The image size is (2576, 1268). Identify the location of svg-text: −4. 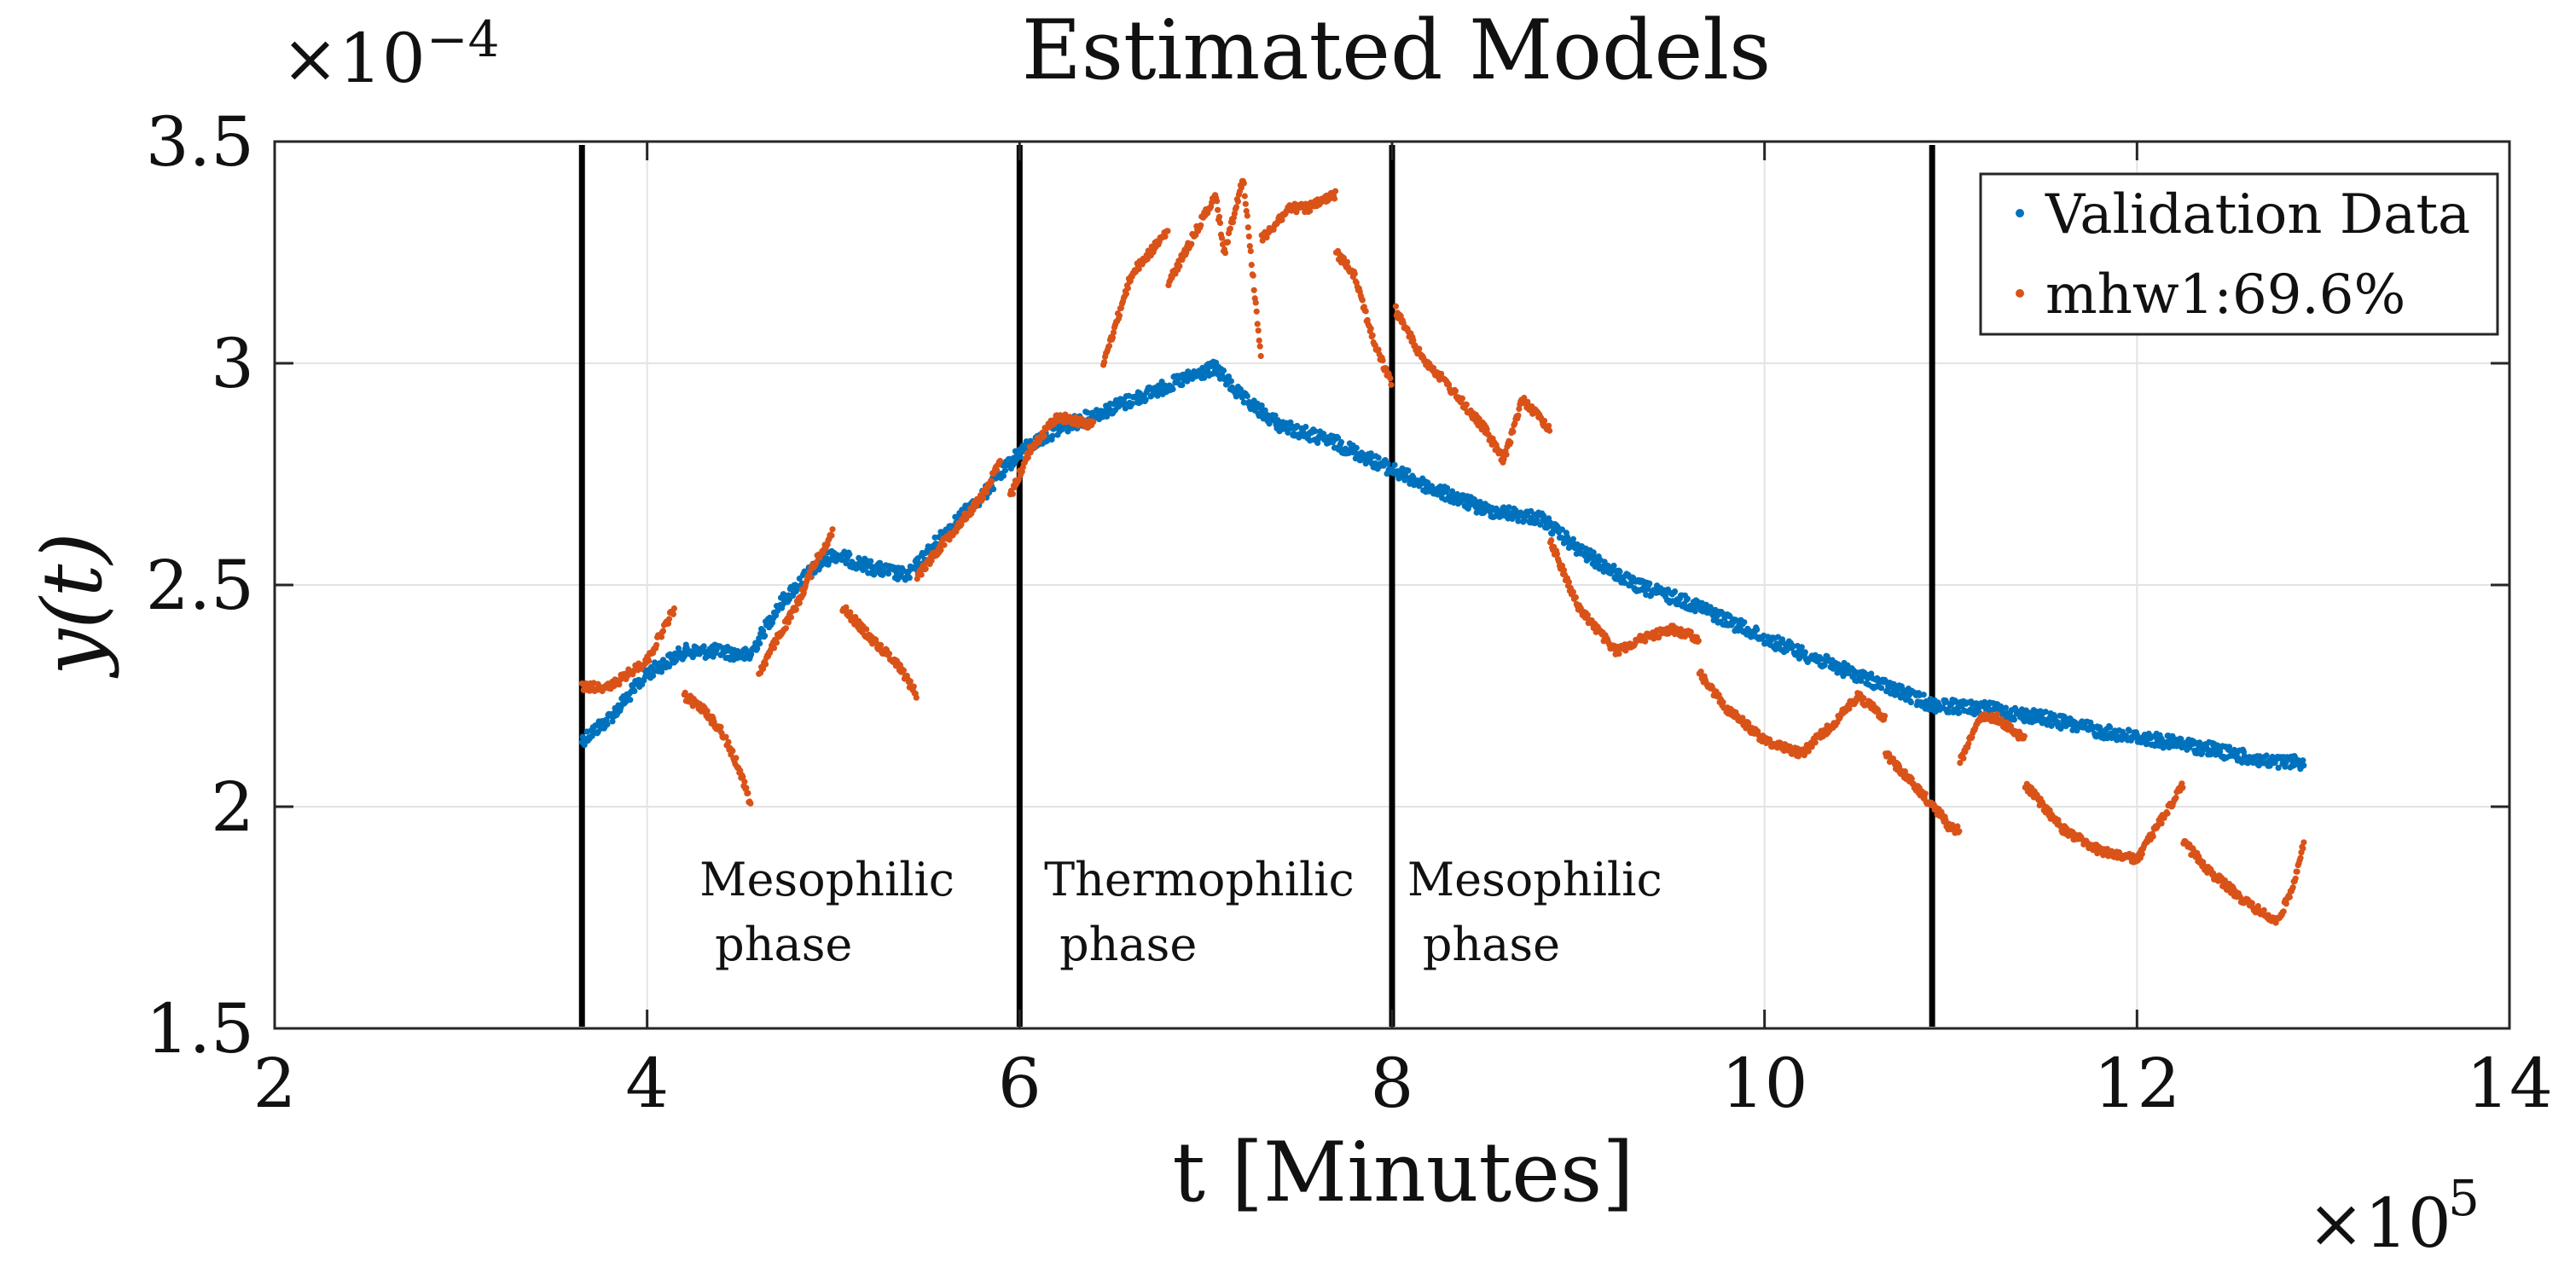
(463, 39).